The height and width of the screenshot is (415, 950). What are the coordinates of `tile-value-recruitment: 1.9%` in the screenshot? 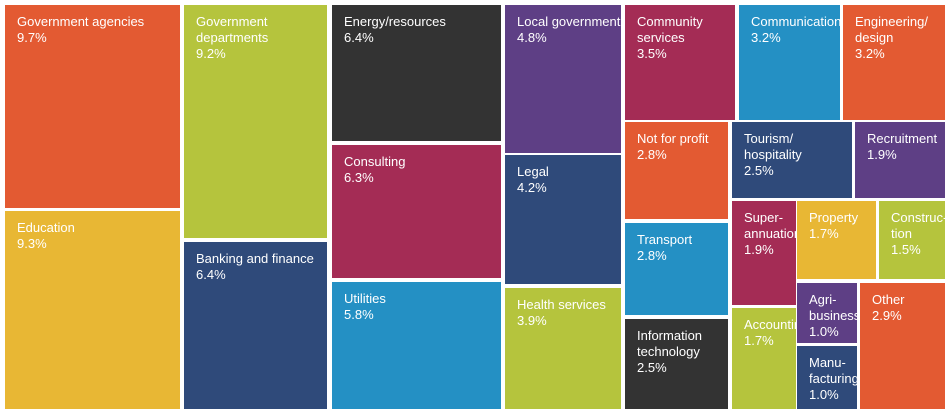 It's located at (882, 154).